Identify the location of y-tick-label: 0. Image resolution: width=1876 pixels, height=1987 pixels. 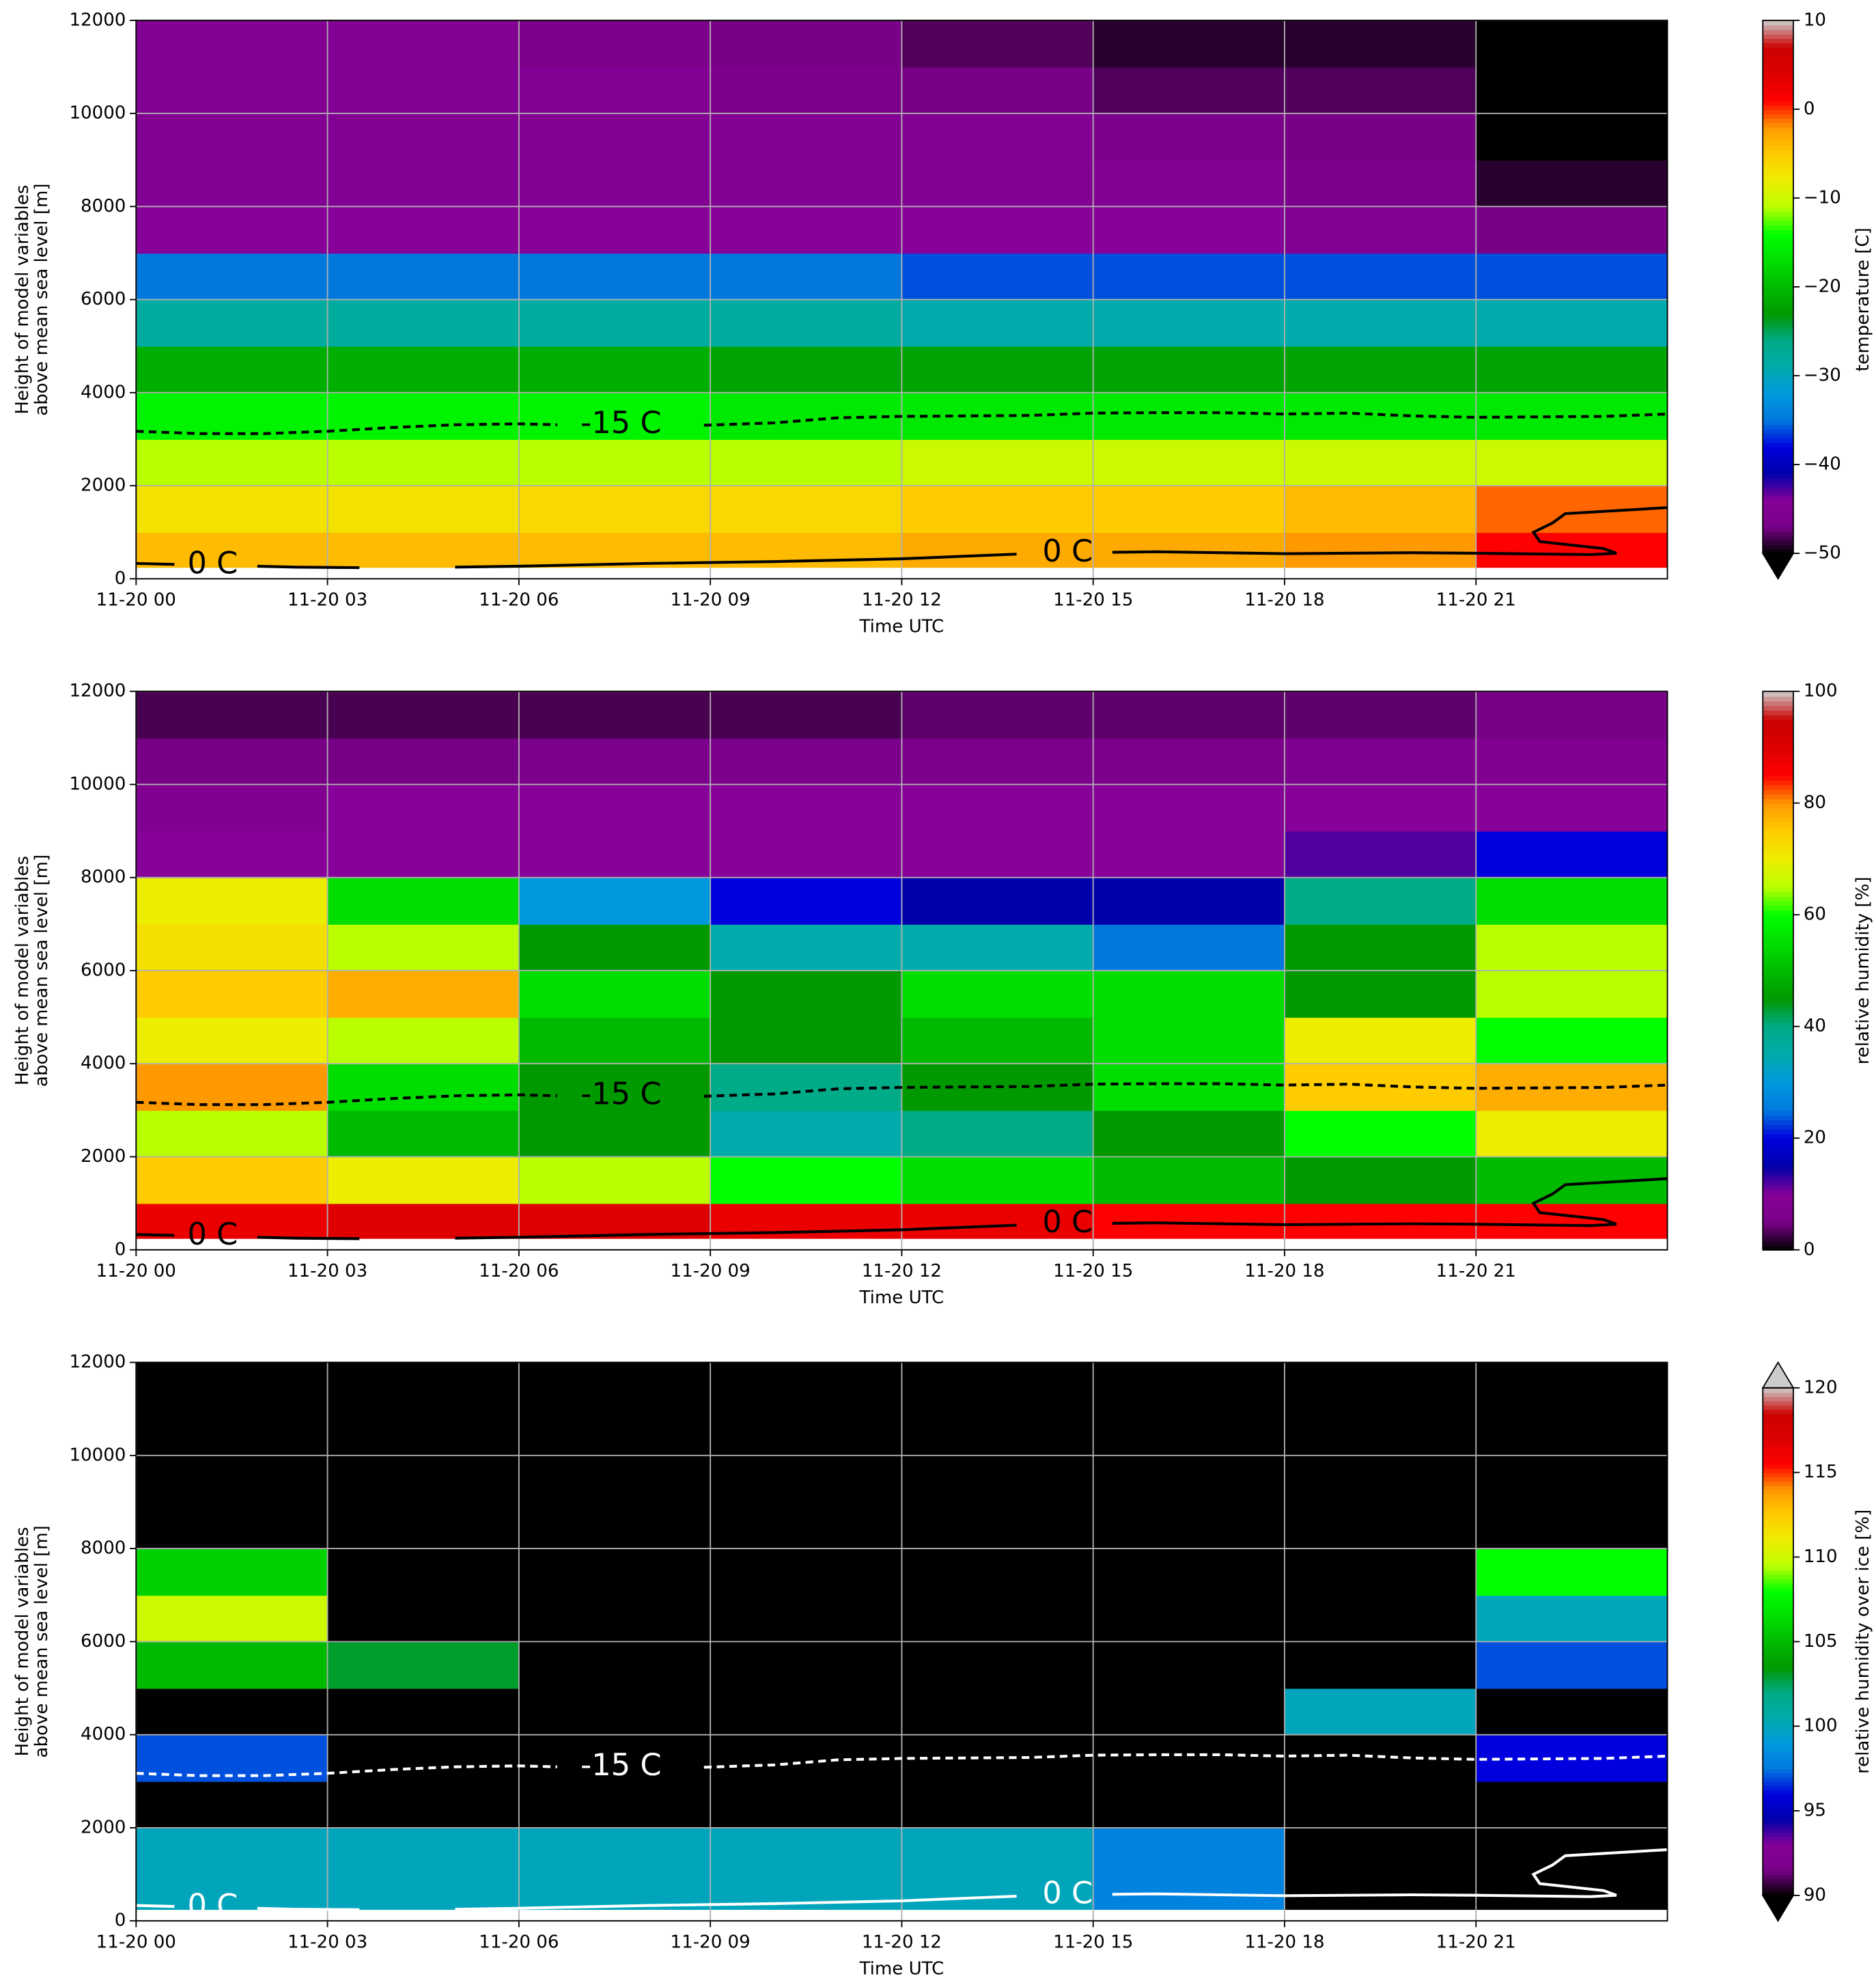
(120, 1920).